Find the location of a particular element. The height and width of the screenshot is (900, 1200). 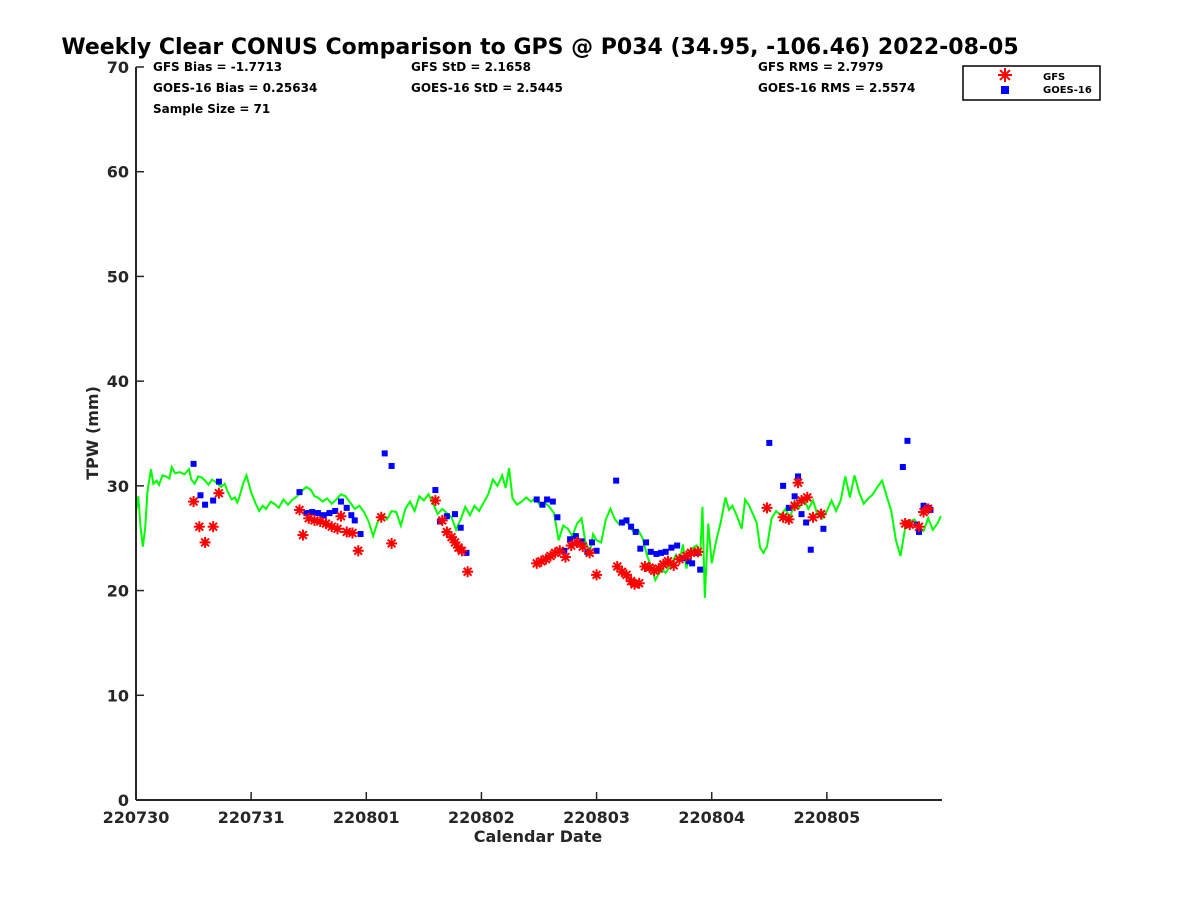

x-tick-label: 220801 is located at coordinates (366, 817).